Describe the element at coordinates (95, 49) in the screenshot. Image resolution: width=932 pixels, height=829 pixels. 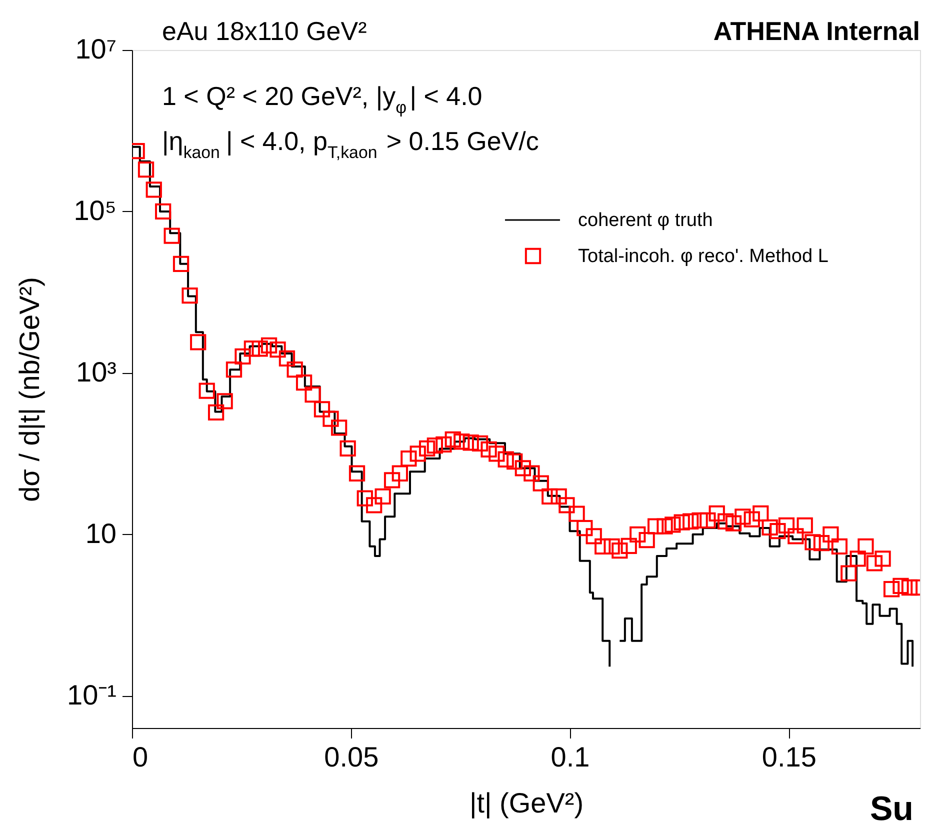
I see `y-tick-label: 10⁷` at that location.